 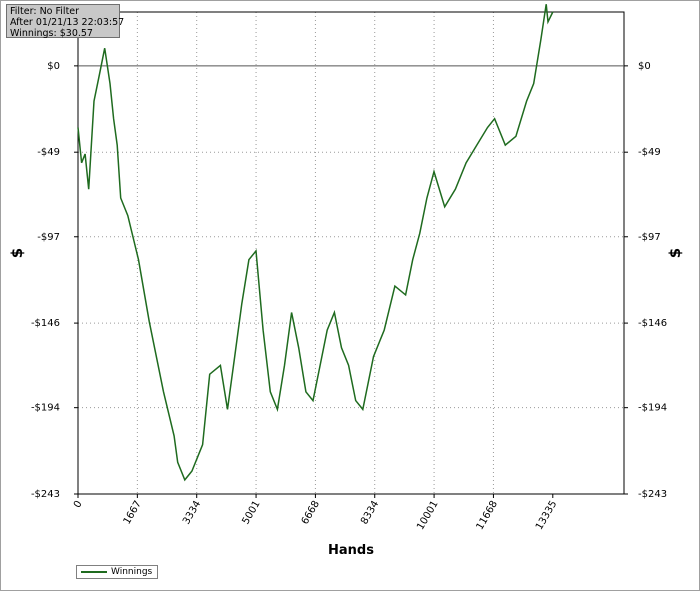 What do you see at coordinates (427, 515) in the screenshot?
I see `x-tick-label: 10001` at bounding box center [427, 515].